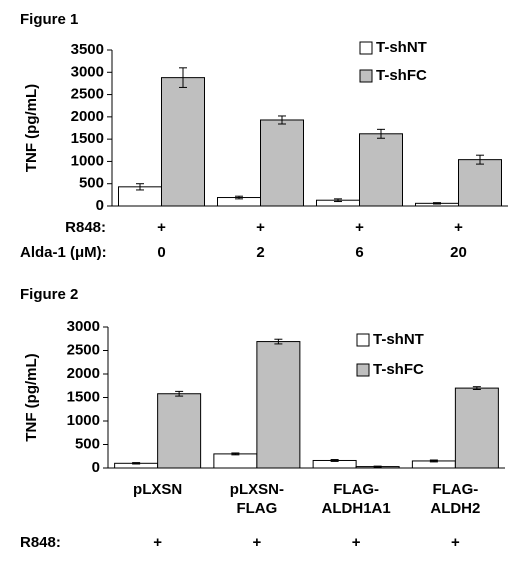 The width and height of the screenshot is (520, 568). What do you see at coordinates (260, 252) in the screenshot?
I see `x-tick-label: 2` at bounding box center [260, 252].